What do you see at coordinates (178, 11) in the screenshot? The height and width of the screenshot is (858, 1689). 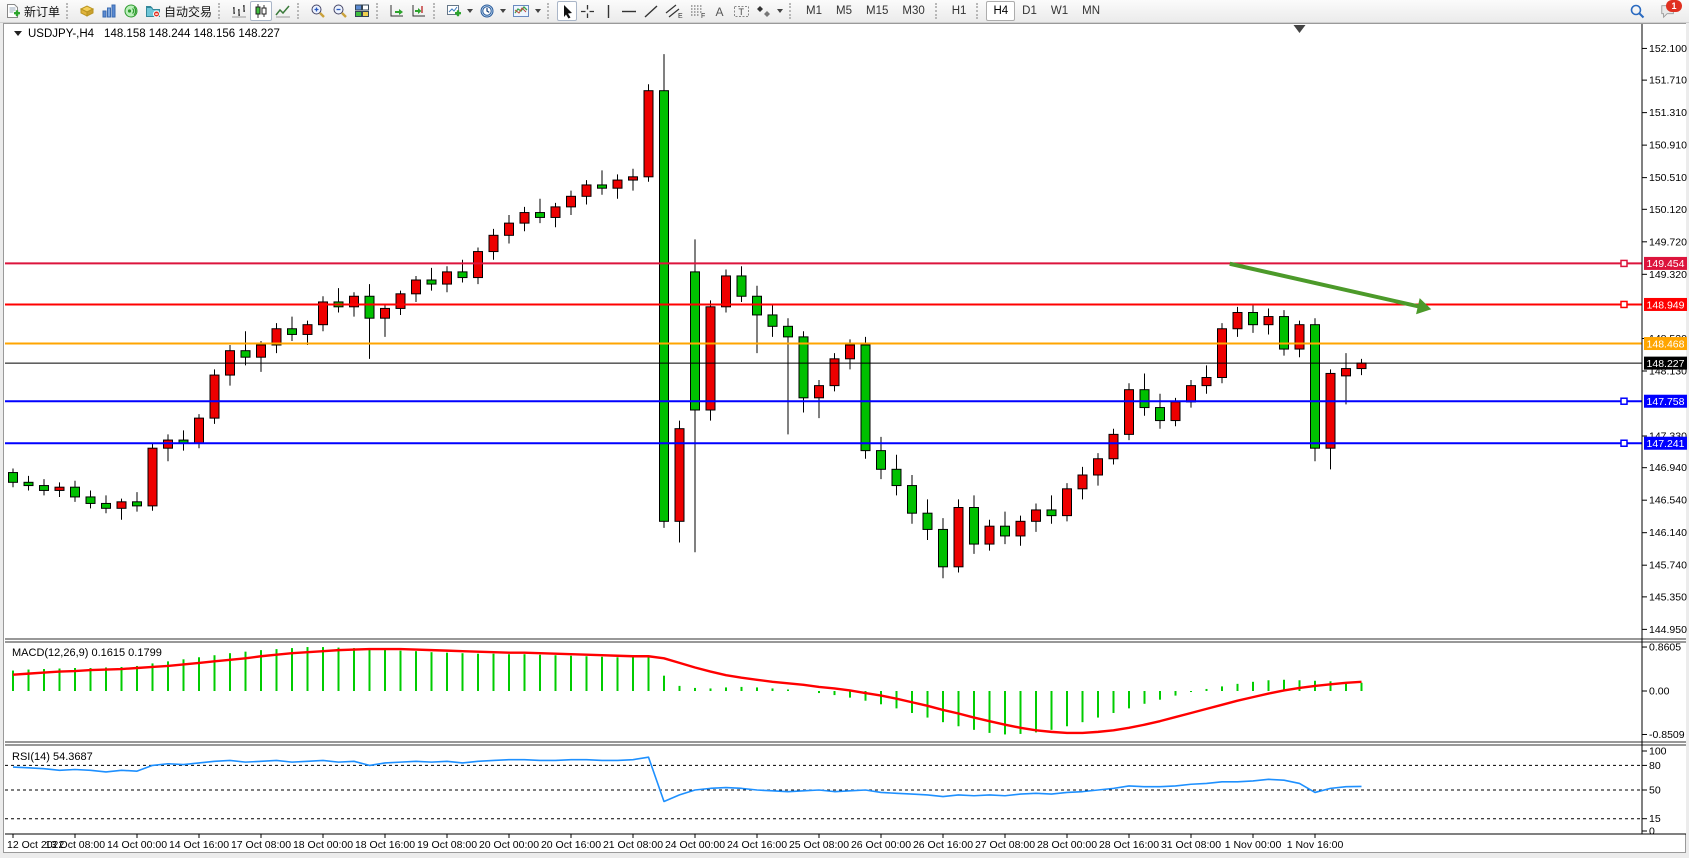 I see `autotrade-button: 自动交易` at bounding box center [178, 11].